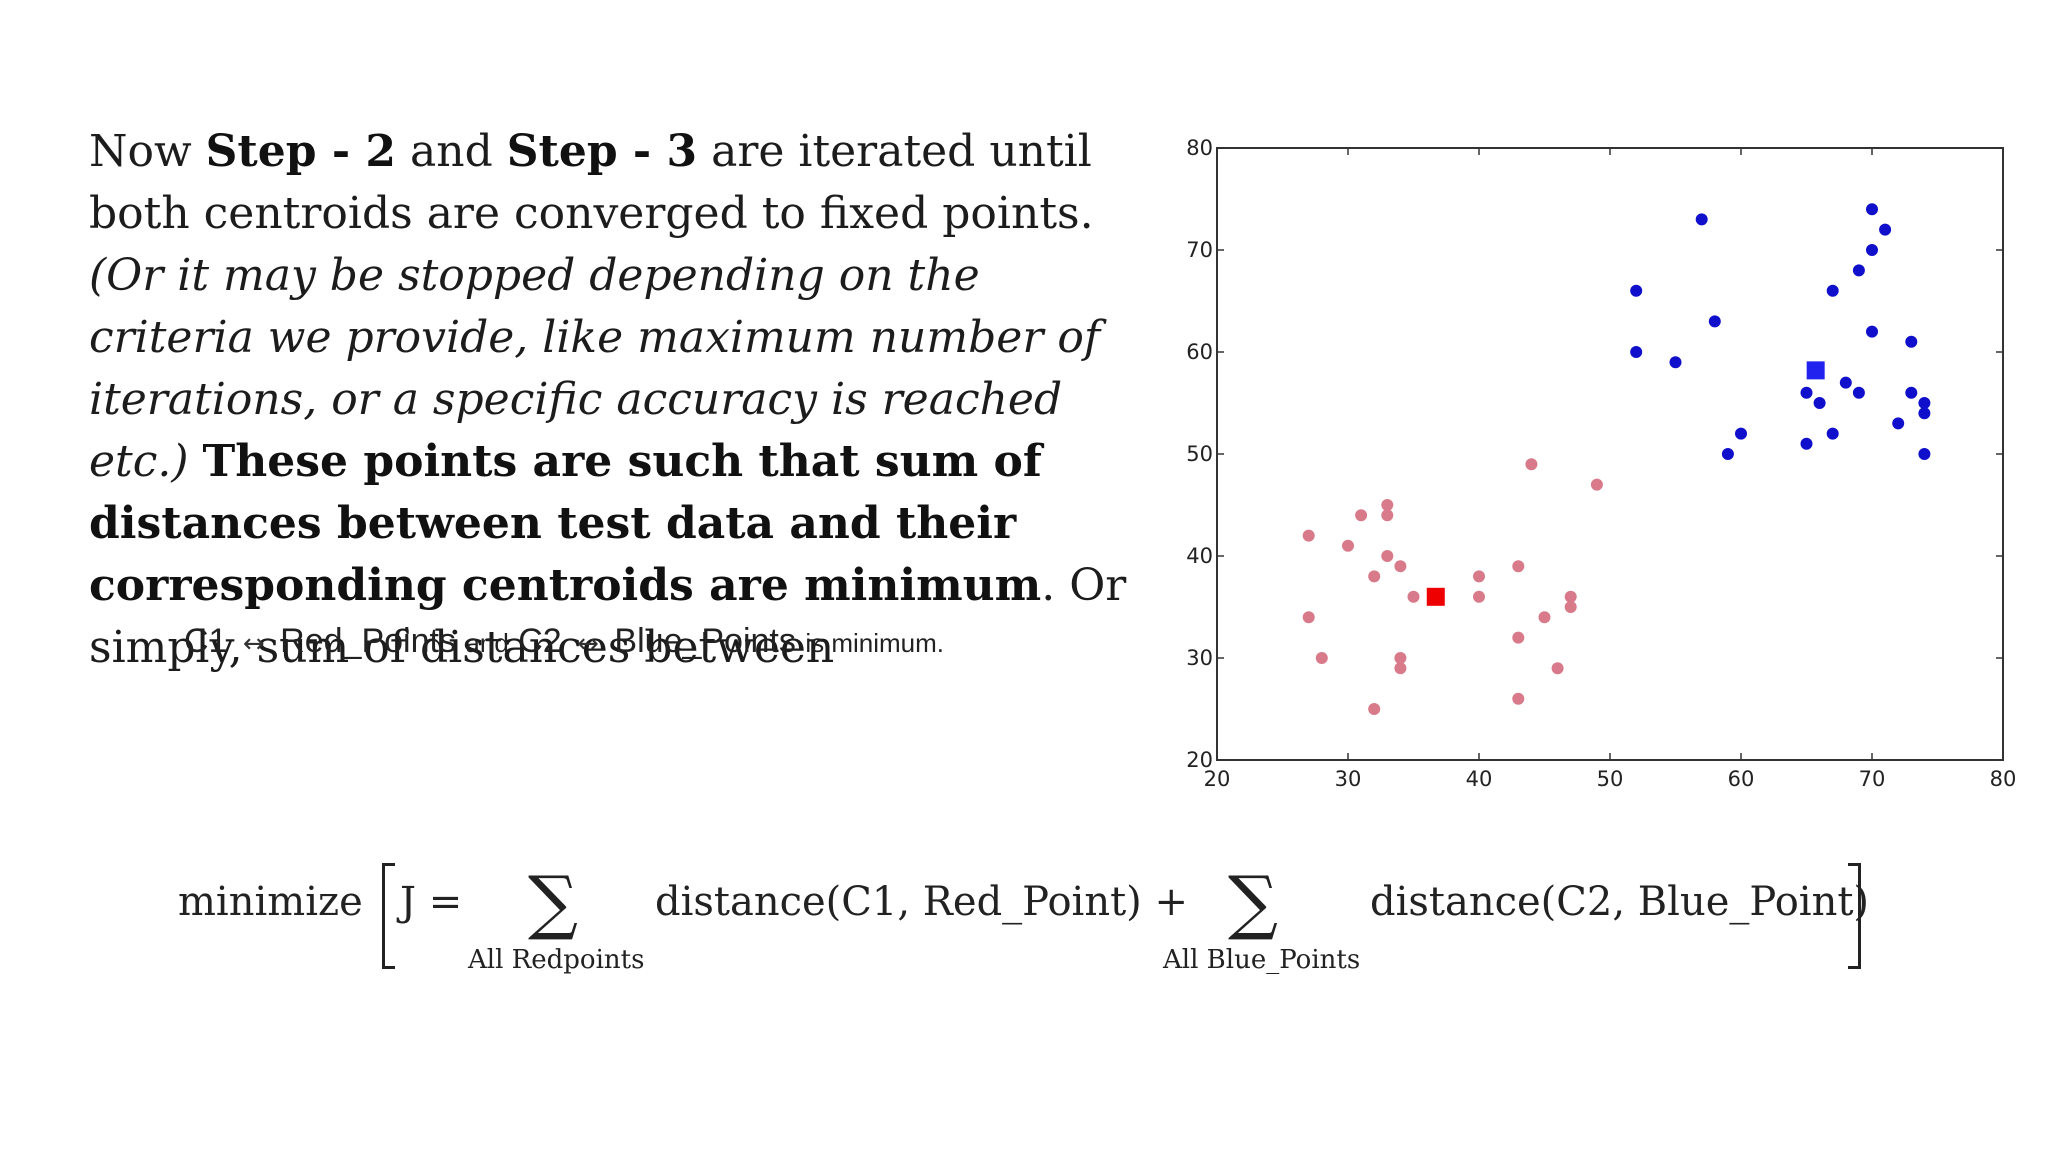 This screenshot has width=2048, height=1152. What do you see at coordinates (875, 643) in the screenshot?
I see `is-minimum-label: is minimum.` at bounding box center [875, 643].